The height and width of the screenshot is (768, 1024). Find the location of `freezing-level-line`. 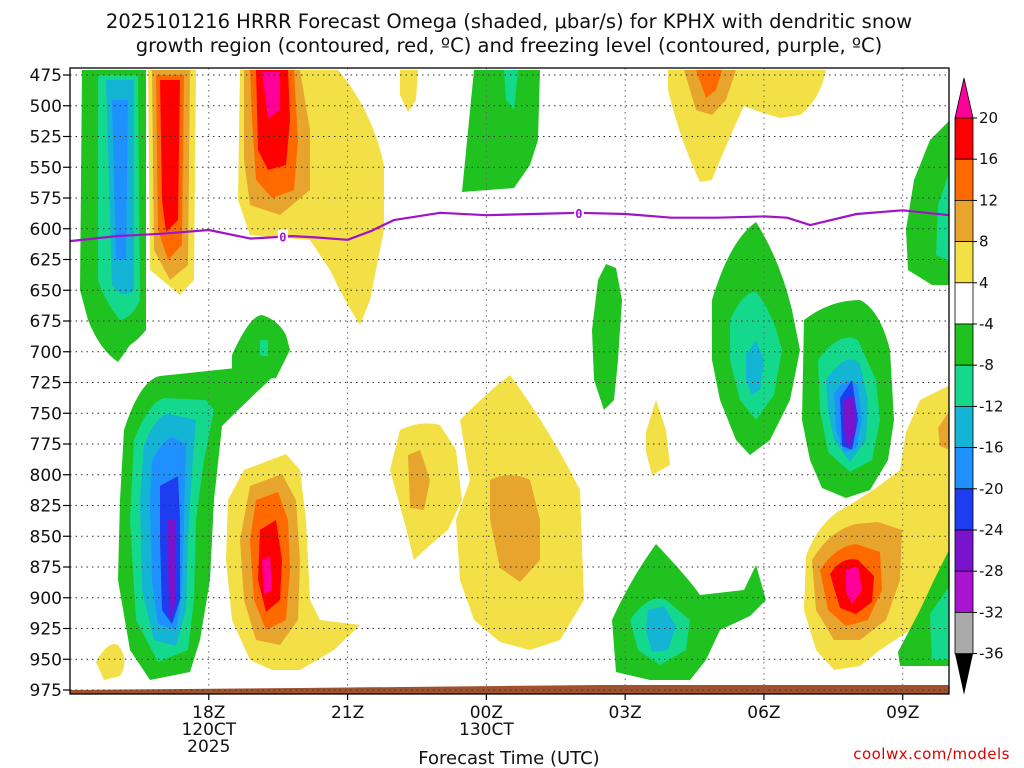

freezing-level-line is located at coordinates (509, 226).